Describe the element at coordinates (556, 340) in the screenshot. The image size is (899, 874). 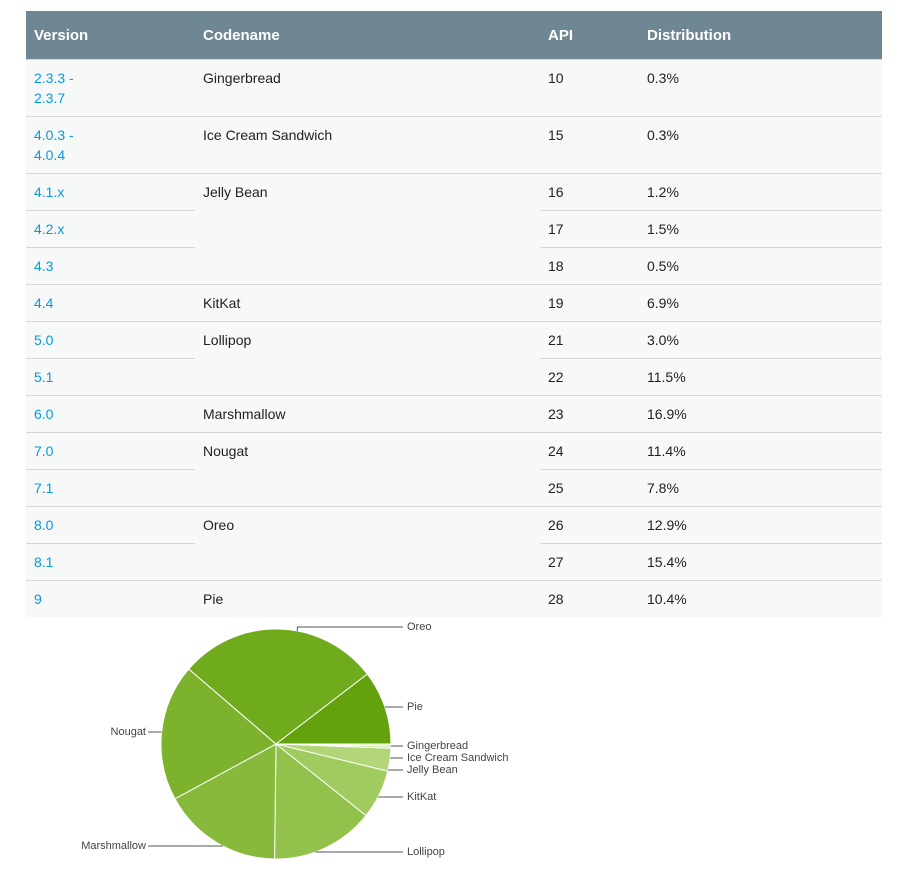
I see `api: 21` at that location.